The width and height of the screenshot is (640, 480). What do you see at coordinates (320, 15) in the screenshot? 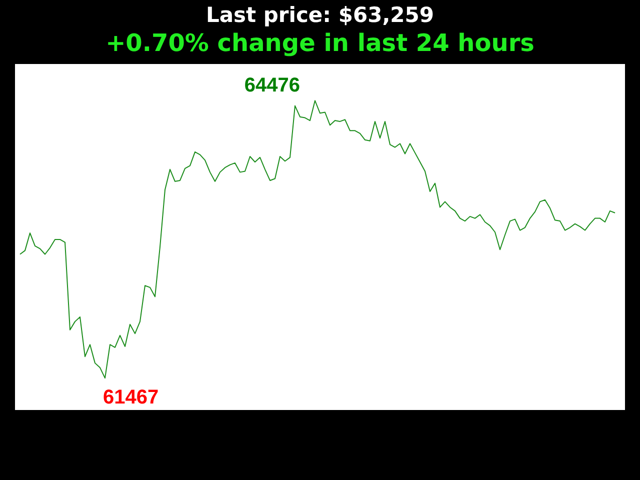
I see `chart-title: Last price: $63,259` at bounding box center [320, 15].